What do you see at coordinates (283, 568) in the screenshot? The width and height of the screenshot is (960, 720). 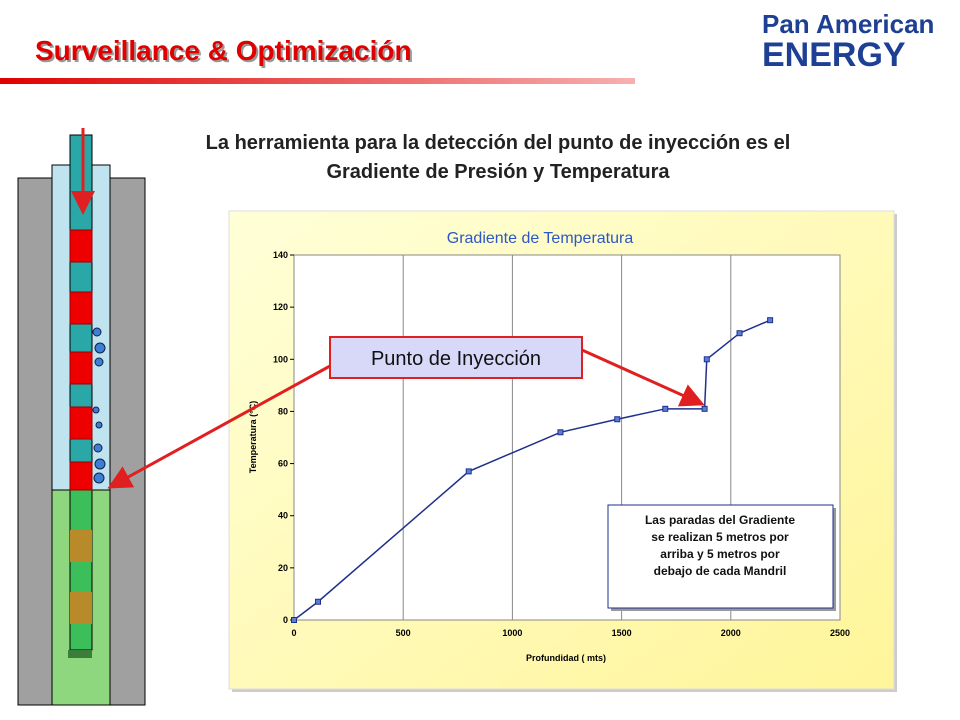 I see `y-tick-label: 20` at bounding box center [283, 568].